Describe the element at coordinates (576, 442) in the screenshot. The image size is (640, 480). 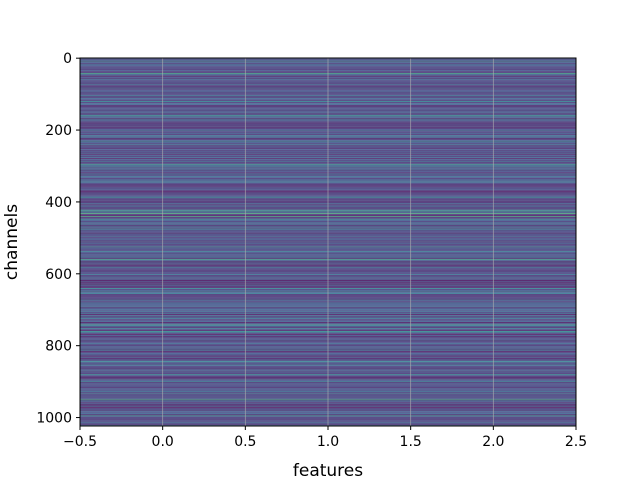
I see `x-tick-label: 2.5` at that location.